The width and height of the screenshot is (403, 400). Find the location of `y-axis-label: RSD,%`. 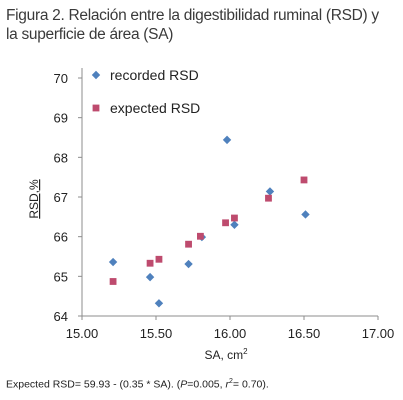

y-axis-label: RSD,% is located at coordinates (34, 199).